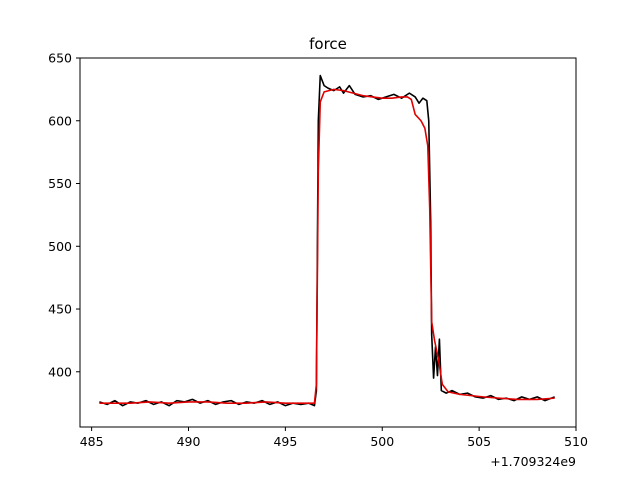  I want to click on y-tick-label: 500, so click(60, 246).